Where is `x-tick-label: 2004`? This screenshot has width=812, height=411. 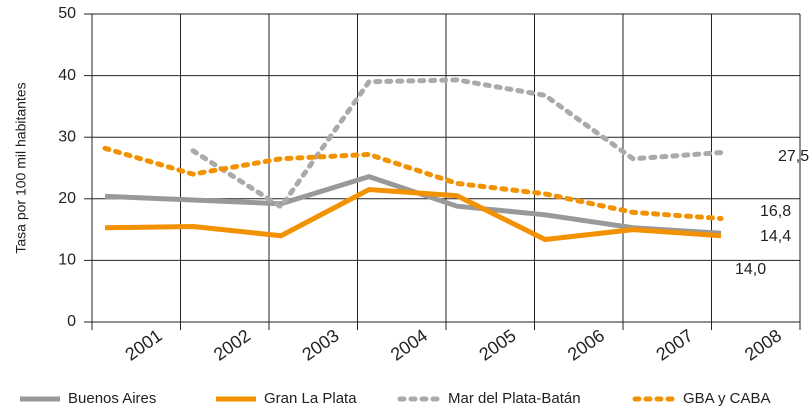 x-tick-label: 2004 is located at coordinates (409, 344).